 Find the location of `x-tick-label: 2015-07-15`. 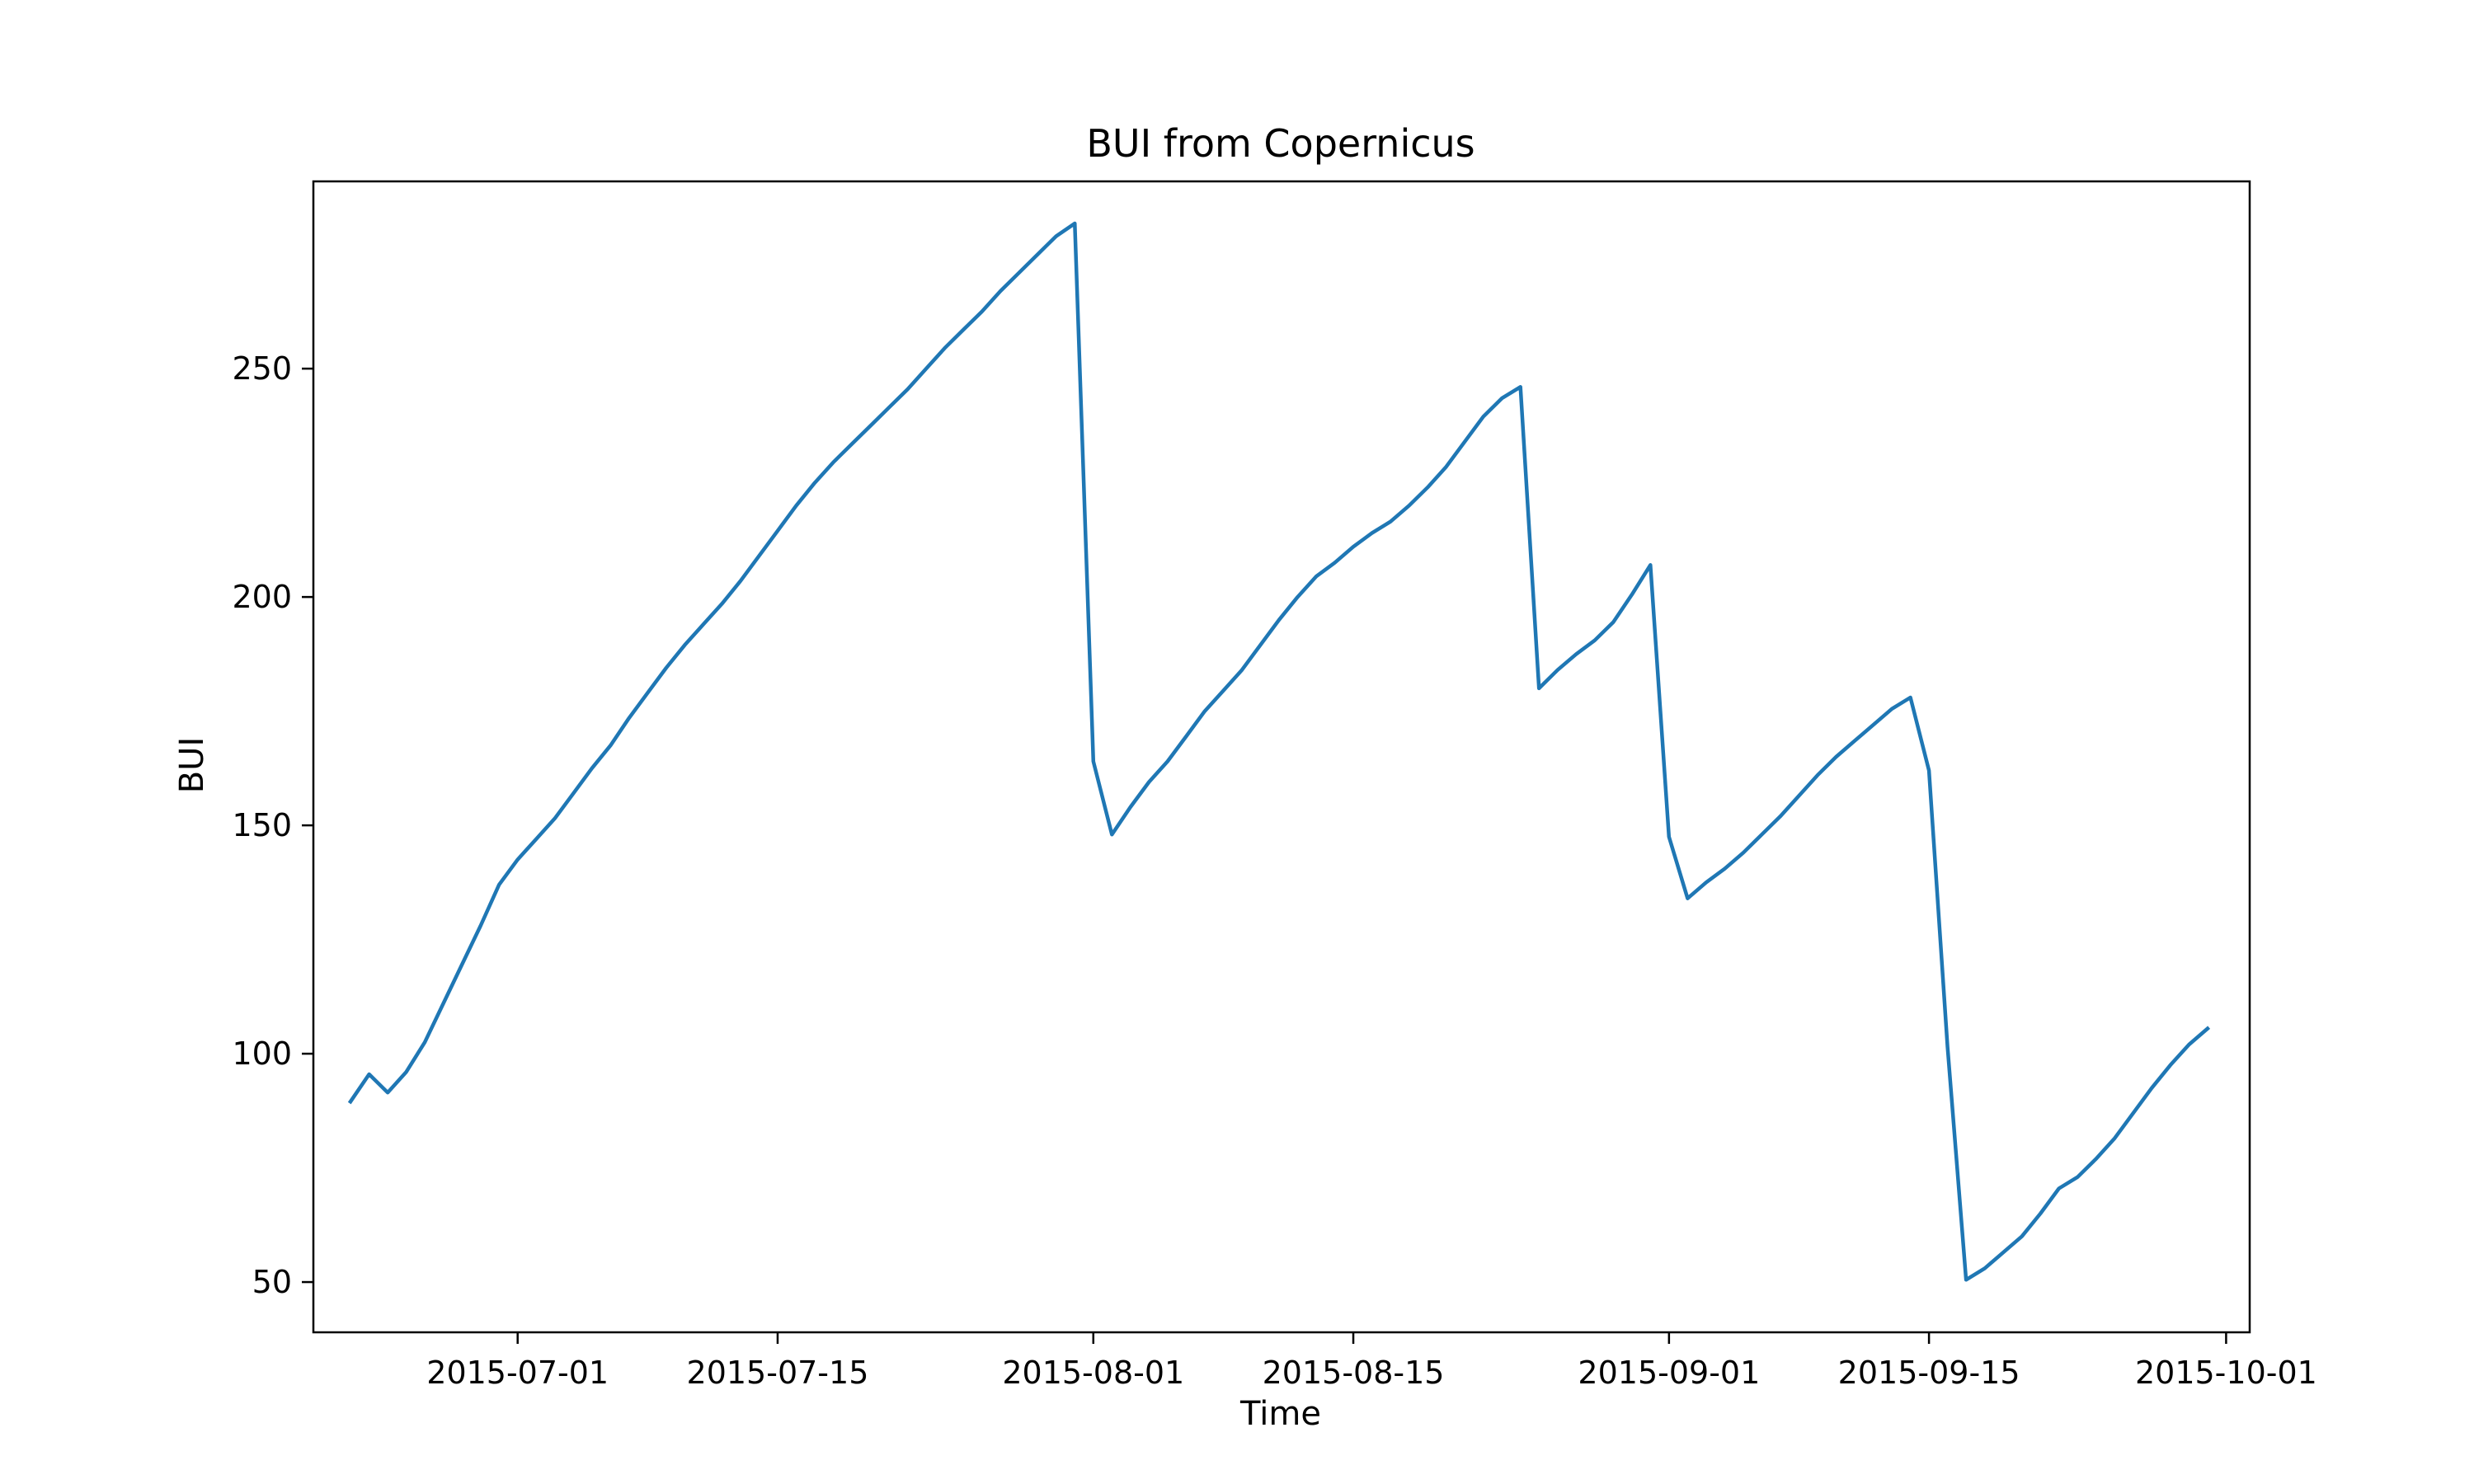

x-tick-label: 2015-07-15 is located at coordinates (778, 1373).